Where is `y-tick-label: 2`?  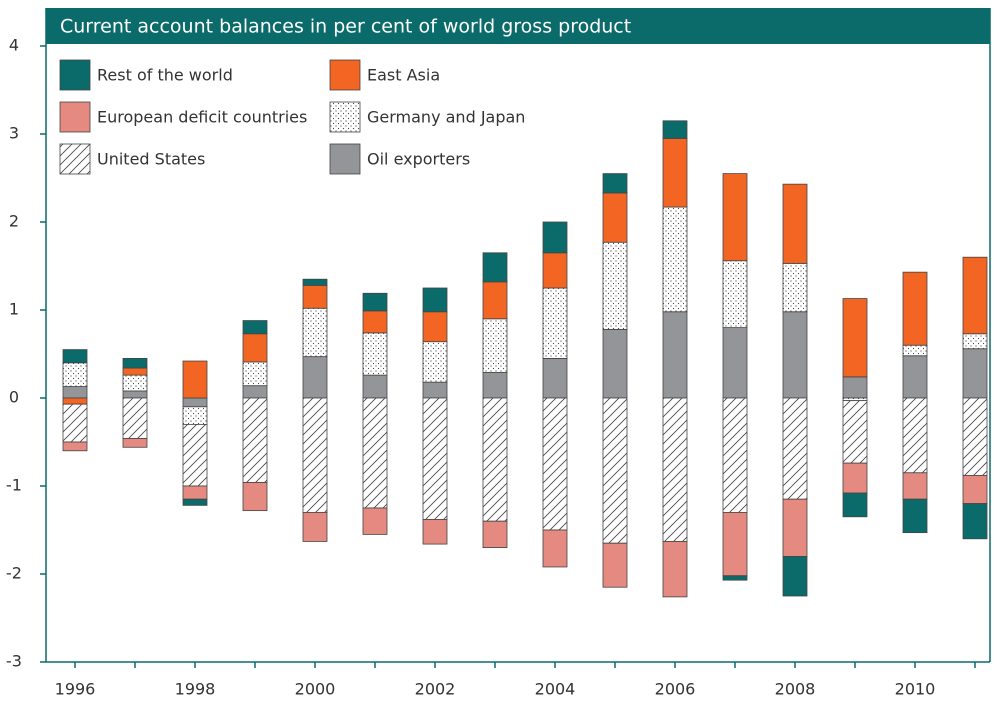
y-tick-label: 2 is located at coordinates (14, 221).